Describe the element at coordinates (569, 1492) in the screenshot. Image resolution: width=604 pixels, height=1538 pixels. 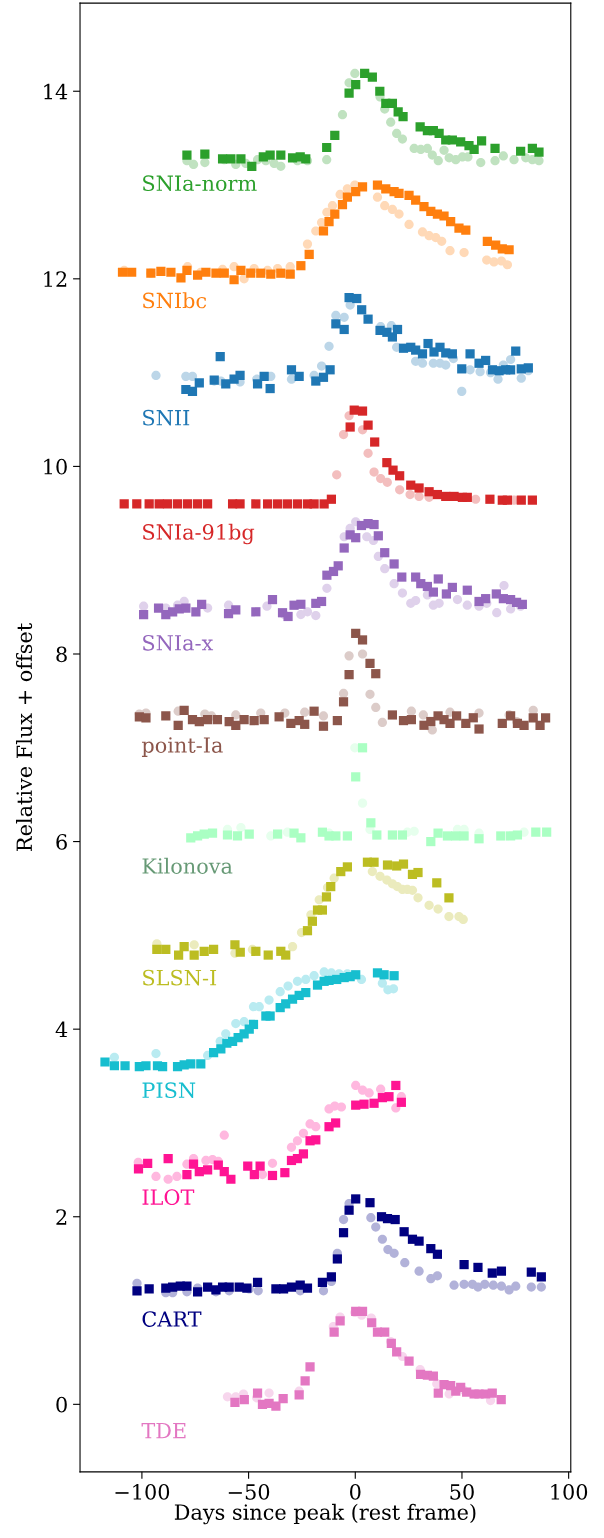
I see `x-tick-label: 100` at that location.